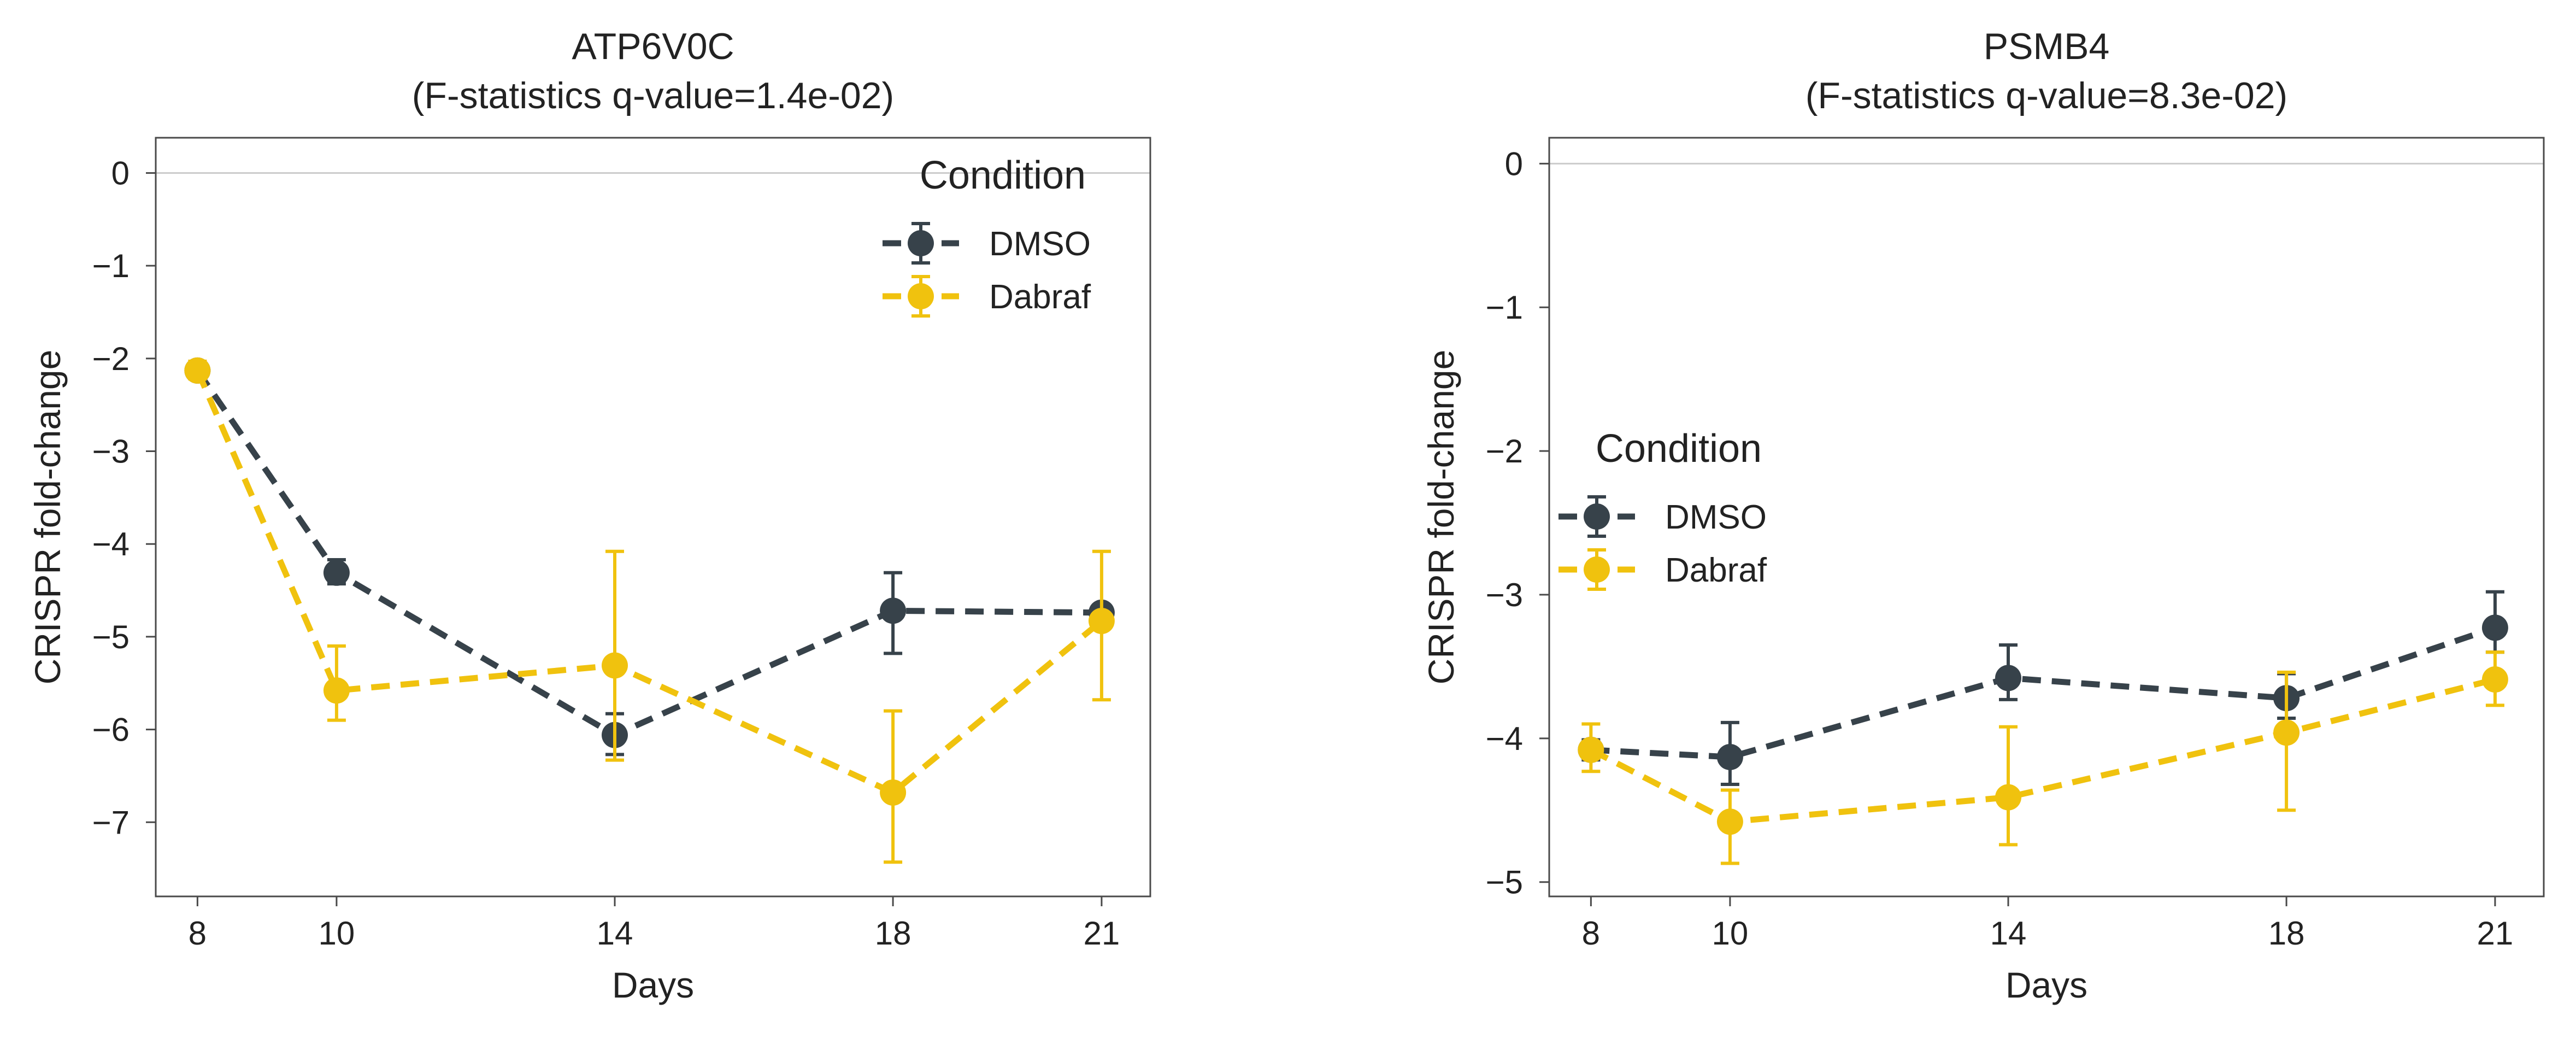  Describe the element at coordinates (2044, 692) in the screenshot. I see `series-line-dmso` at that location.